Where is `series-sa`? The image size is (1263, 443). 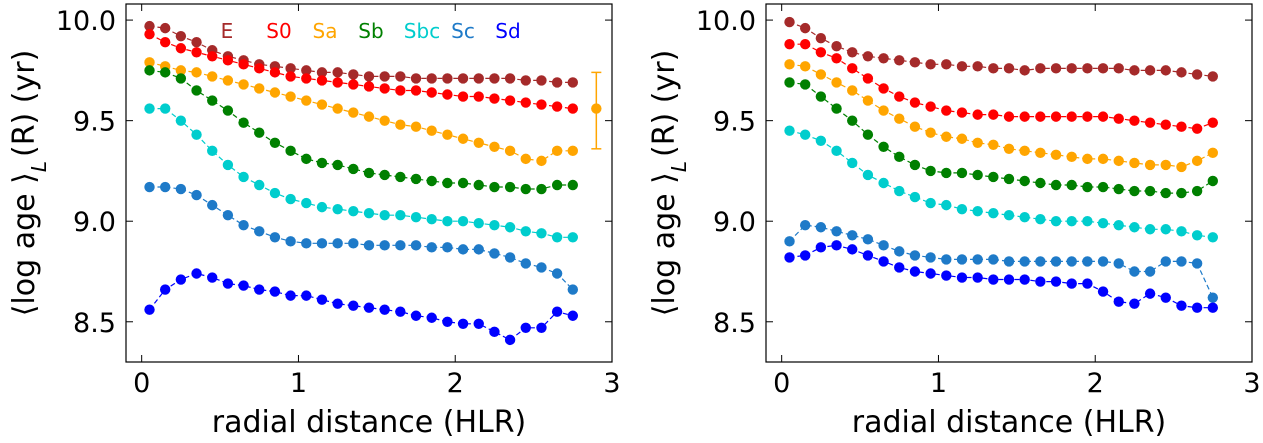 series-sa is located at coordinates (1001, 116).